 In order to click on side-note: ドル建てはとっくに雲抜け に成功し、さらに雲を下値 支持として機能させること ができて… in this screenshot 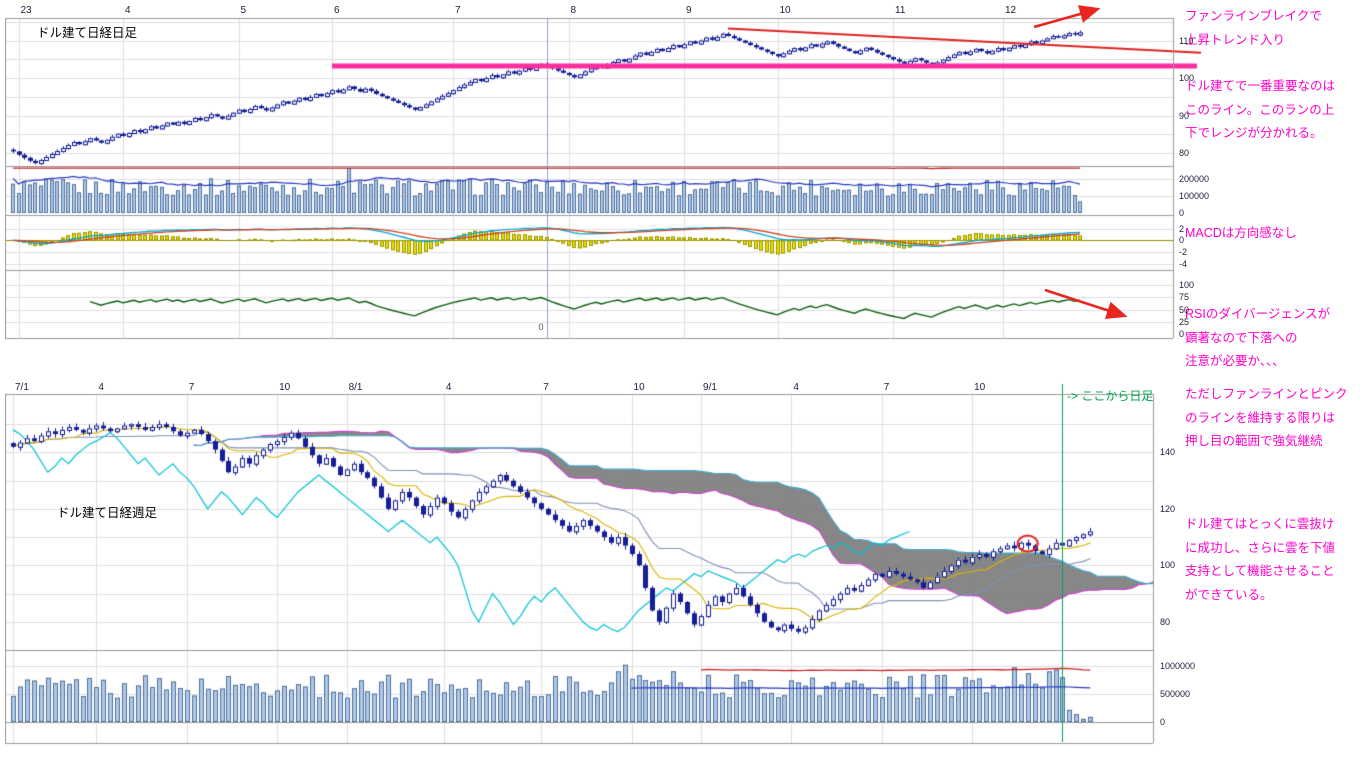, I will do `click(1260, 560)`.